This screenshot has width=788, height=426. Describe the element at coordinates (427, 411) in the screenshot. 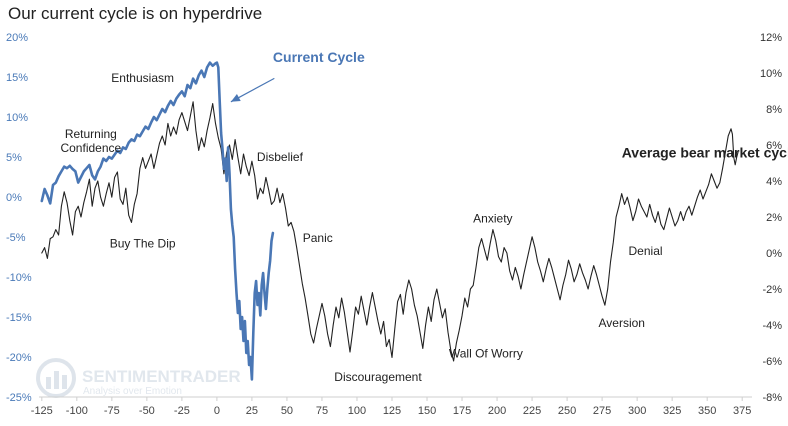

I see `x-tick-label: 150` at that location.